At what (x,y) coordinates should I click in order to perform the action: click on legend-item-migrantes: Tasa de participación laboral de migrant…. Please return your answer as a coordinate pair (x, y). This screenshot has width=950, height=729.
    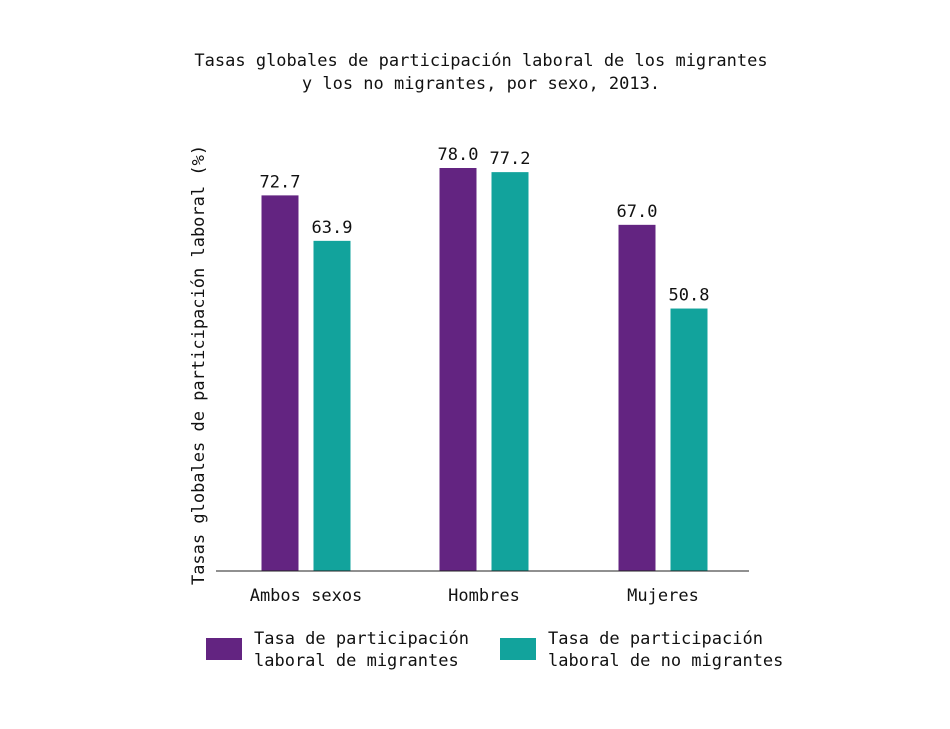
    Looking at the image, I should click on (350, 650).